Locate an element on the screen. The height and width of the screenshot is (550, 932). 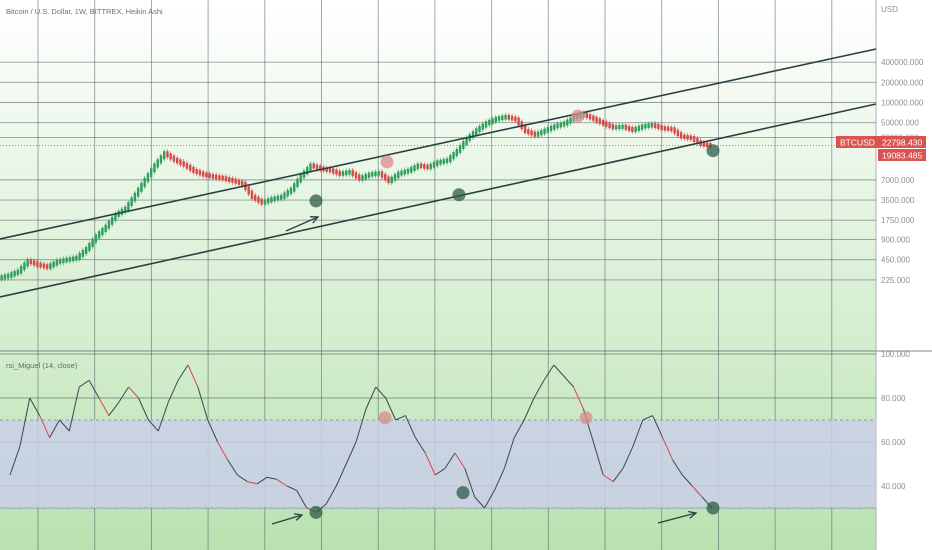
price-badge-price: 22798.430 is located at coordinates (902, 143).